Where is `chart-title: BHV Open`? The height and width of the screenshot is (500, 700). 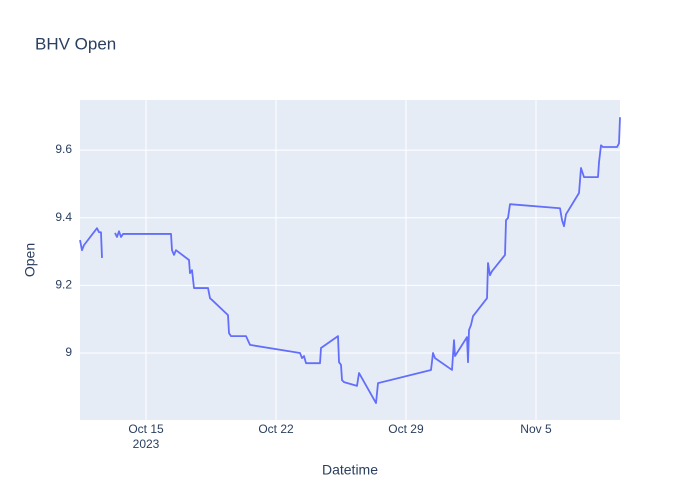 chart-title: BHV Open is located at coordinates (75, 43).